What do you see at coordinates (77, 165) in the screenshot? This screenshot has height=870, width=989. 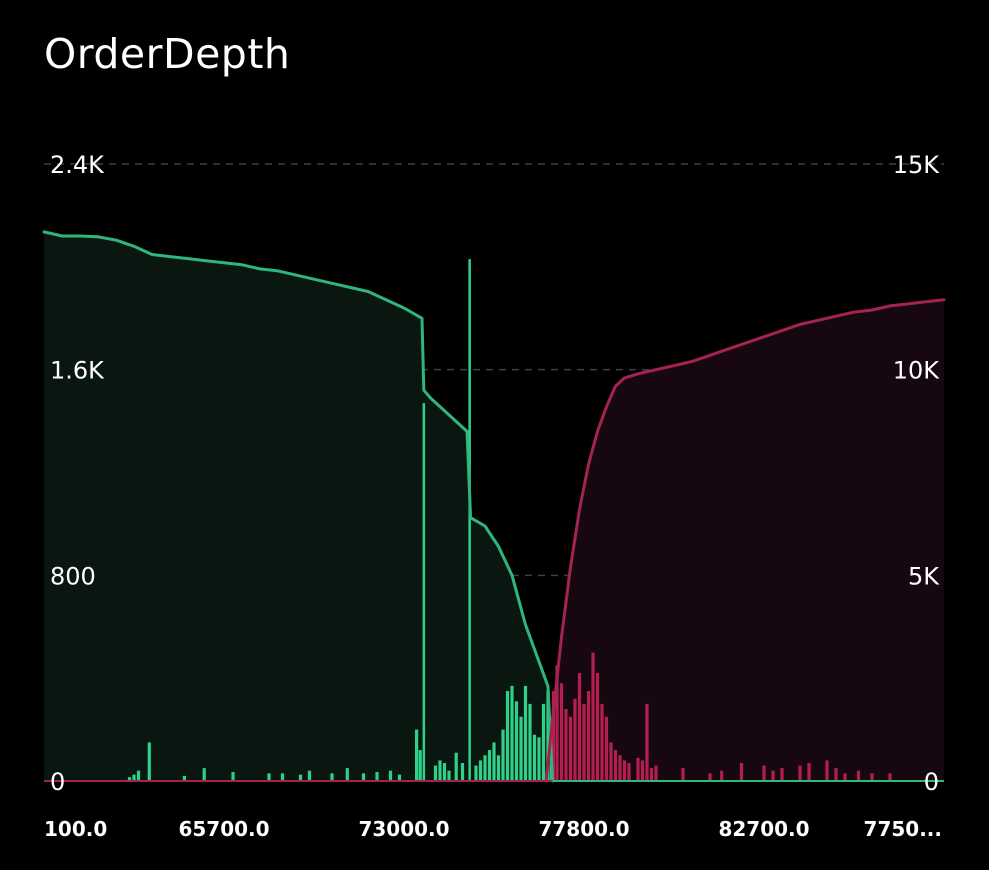 I see `left-axis-tick-label: 2.4K` at bounding box center [77, 165].